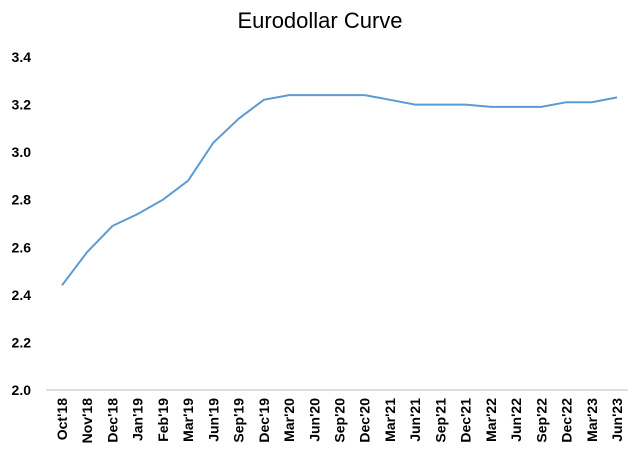  I want to click on y-tick-label: 2.8, so click(22, 200).